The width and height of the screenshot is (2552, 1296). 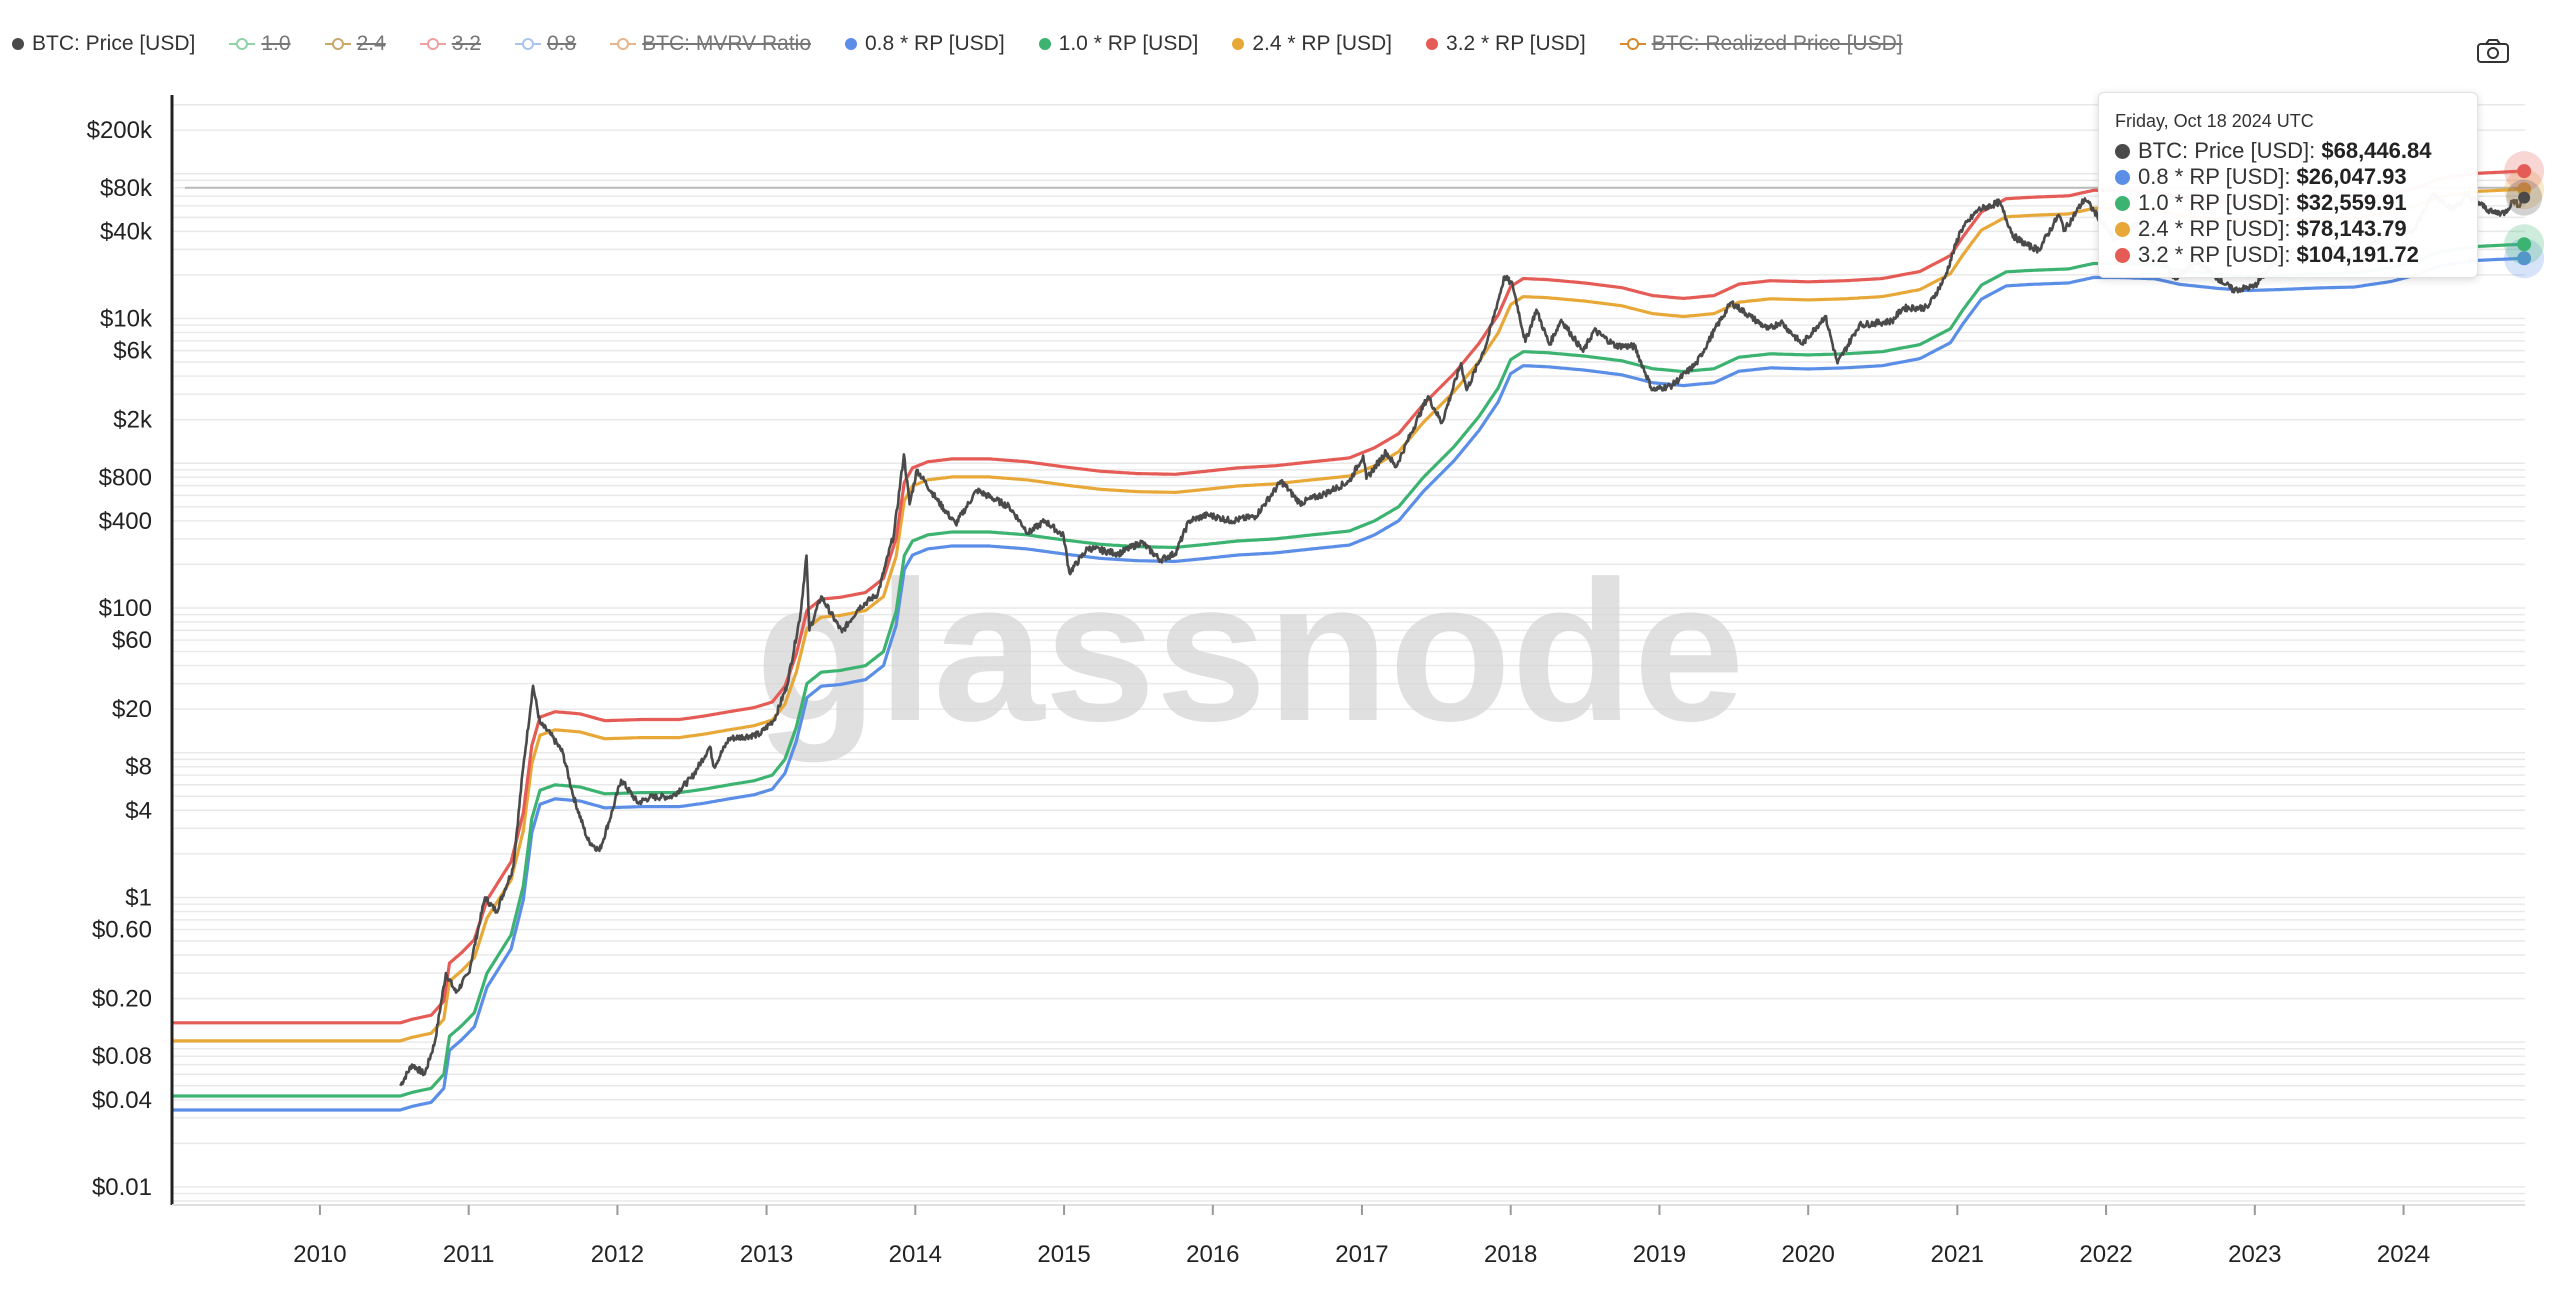 What do you see at coordinates (2351, 202) in the screenshot?
I see `tooltip-value: $32,559.91` at bounding box center [2351, 202].